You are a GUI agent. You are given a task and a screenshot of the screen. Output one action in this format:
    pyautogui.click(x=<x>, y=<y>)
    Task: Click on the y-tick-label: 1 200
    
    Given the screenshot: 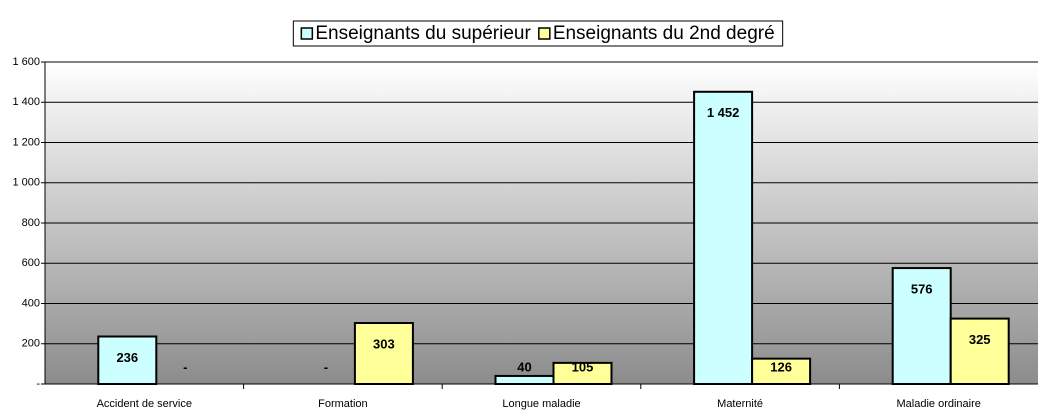 What is the action you would take?
    pyautogui.click(x=26, y=142)
    